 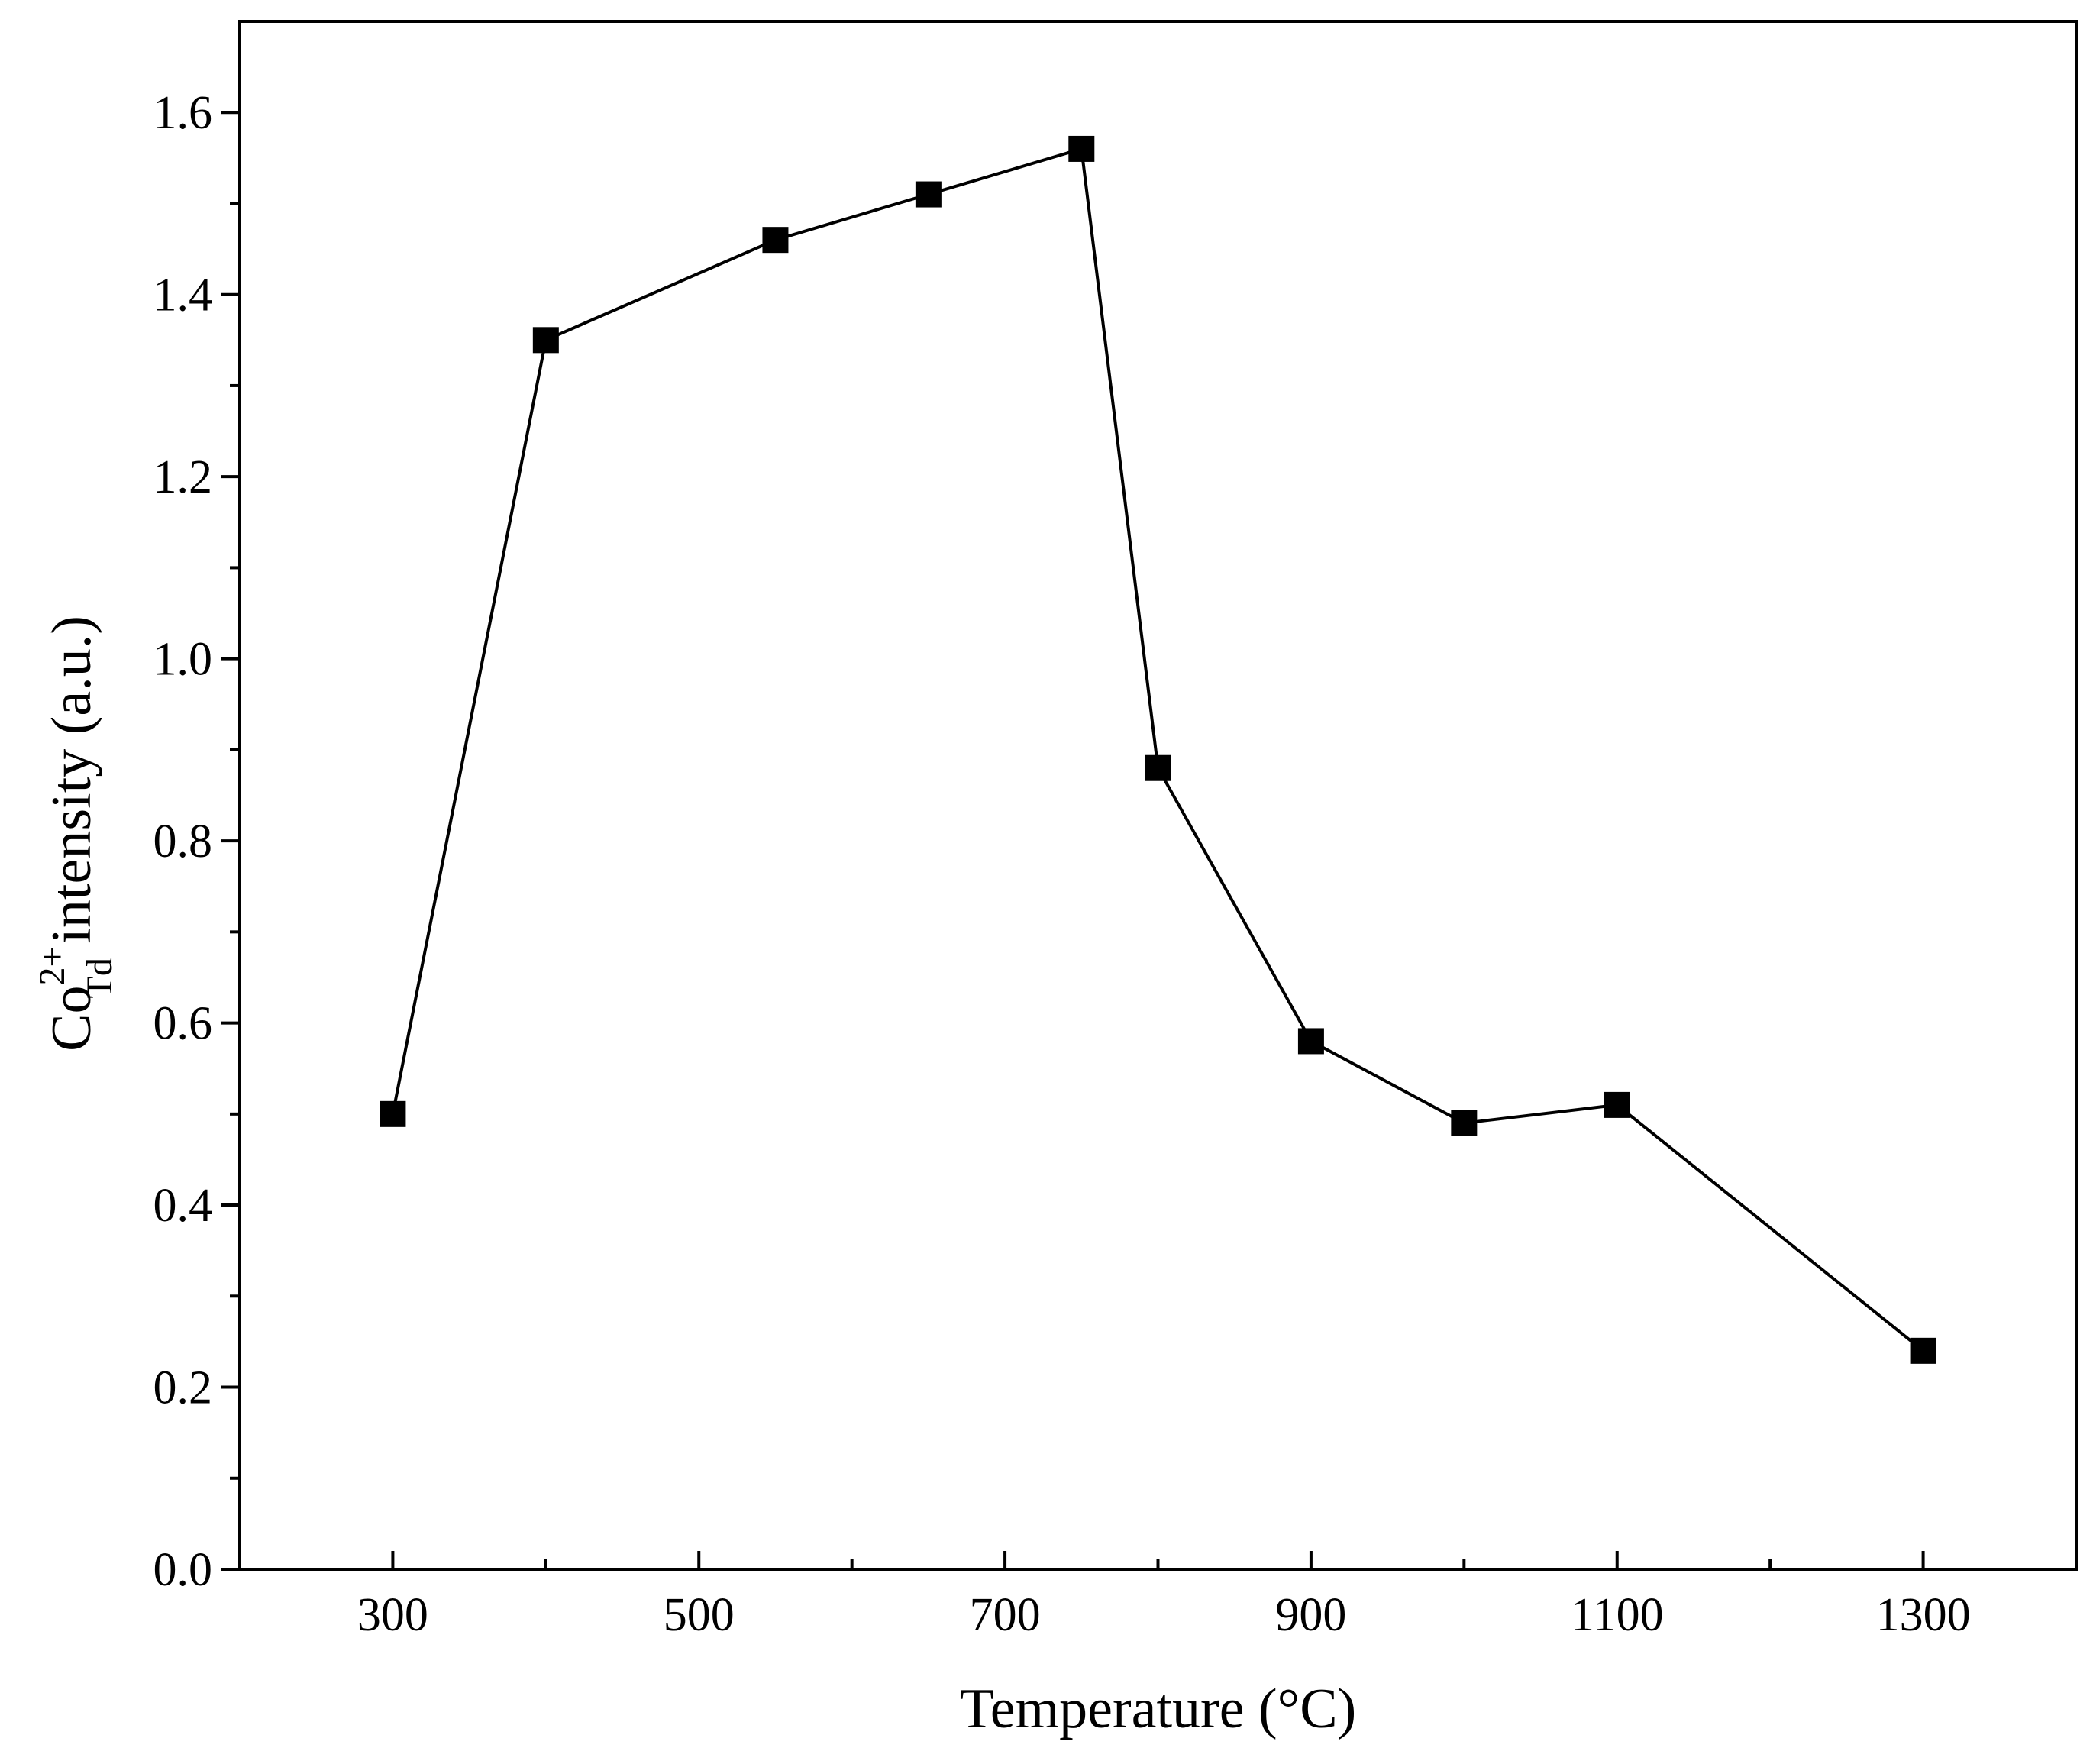 I want to click on y-tick-label: 0.4, so click(x=183, y=1206).